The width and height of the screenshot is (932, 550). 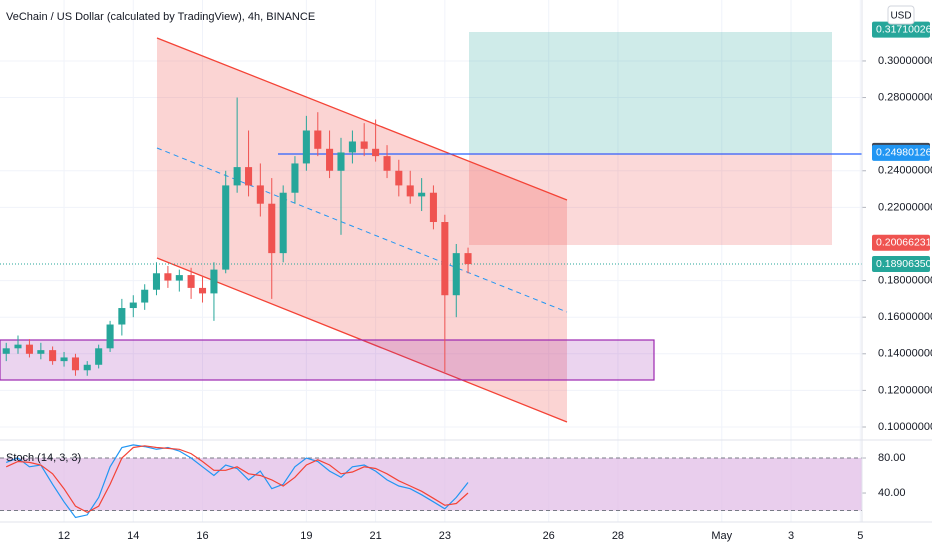 What do you see at coordinates (860, 536) in the screenshot?
I see `x-tick-label: 5` at bounding box center [860, 536].